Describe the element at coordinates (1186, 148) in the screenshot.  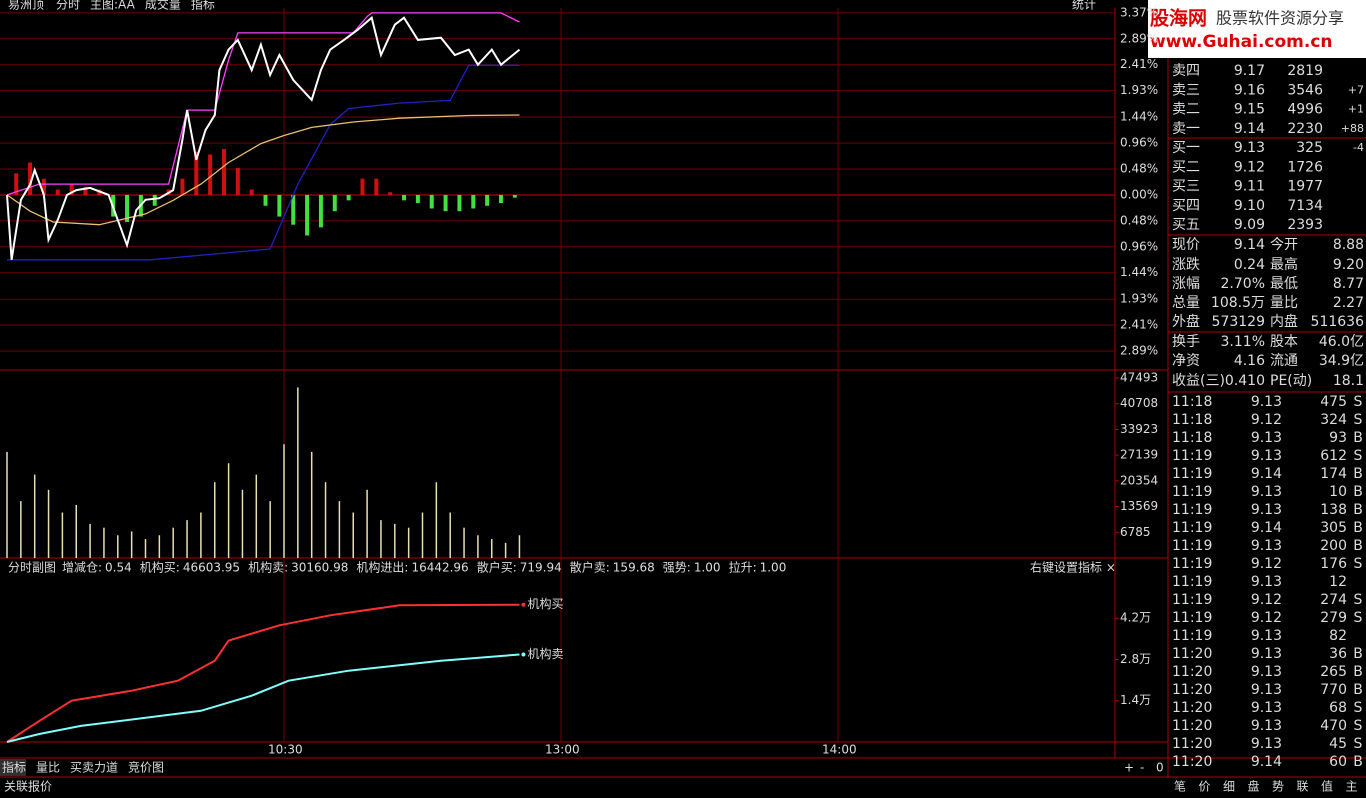
I see `book-label: 买一` at that location.